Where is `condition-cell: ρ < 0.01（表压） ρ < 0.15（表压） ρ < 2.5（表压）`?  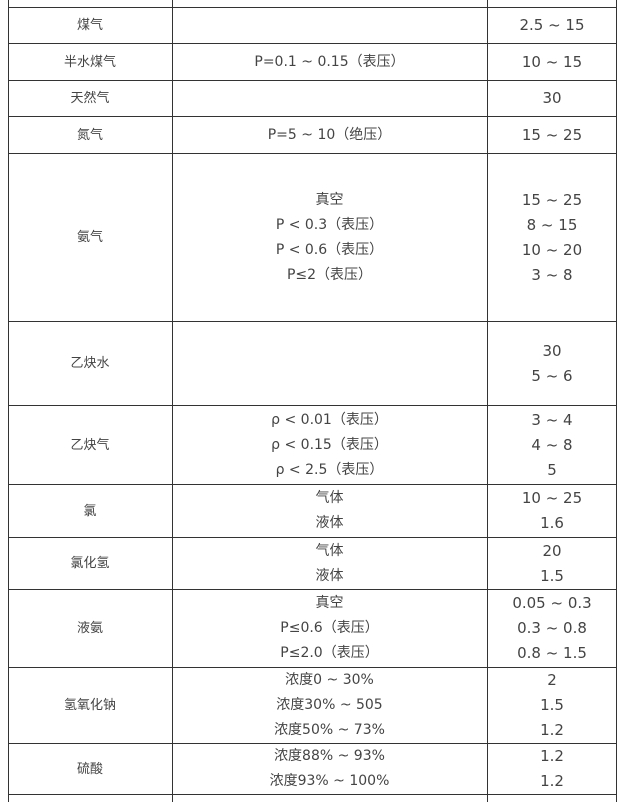 condition-cell: ρ < 0.01（表压） ρ < 0.15（表压） ρ < 2.5（表压） is located at coordinates (329, 445).